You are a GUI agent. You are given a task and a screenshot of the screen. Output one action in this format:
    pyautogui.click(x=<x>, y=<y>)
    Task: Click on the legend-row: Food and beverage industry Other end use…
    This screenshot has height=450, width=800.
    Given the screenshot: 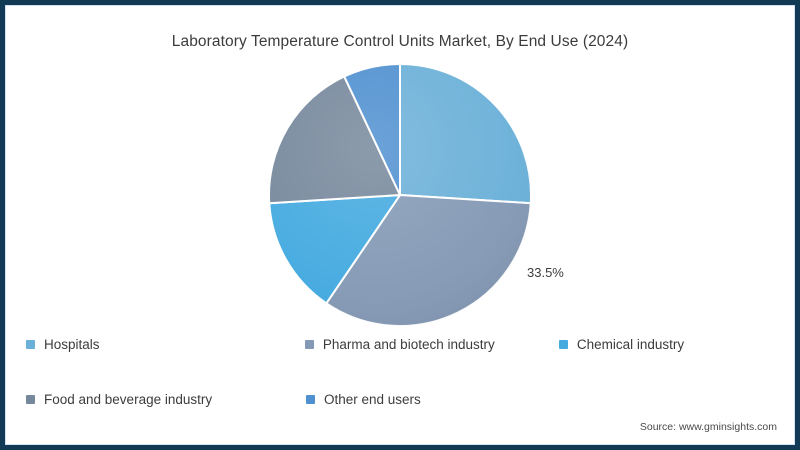 What is the action you would take?
    pyautogui.click(x=400, y=408)
    